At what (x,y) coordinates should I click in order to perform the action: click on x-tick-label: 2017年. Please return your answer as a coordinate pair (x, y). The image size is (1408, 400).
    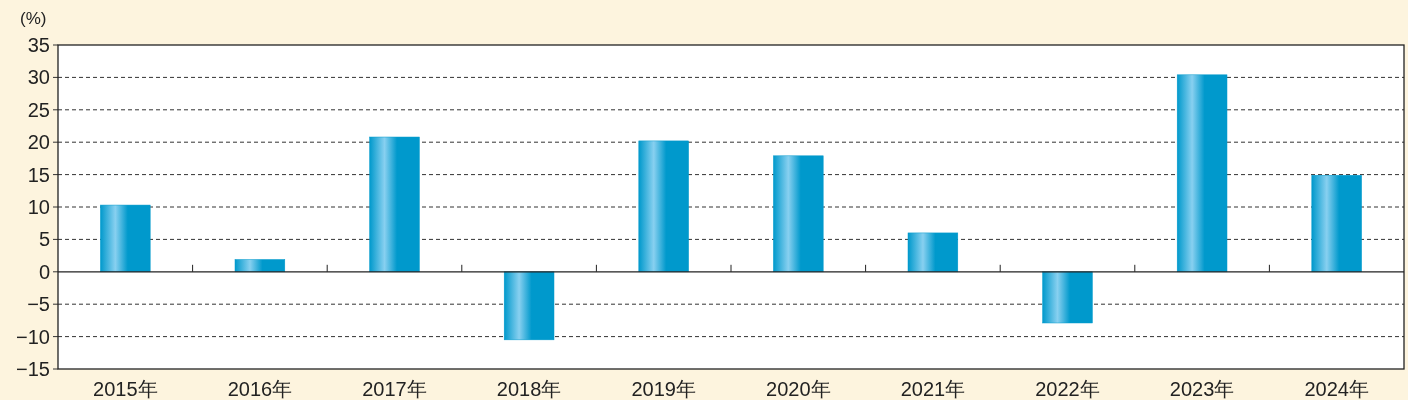
    Looking at the image, I should click on (394, 389).